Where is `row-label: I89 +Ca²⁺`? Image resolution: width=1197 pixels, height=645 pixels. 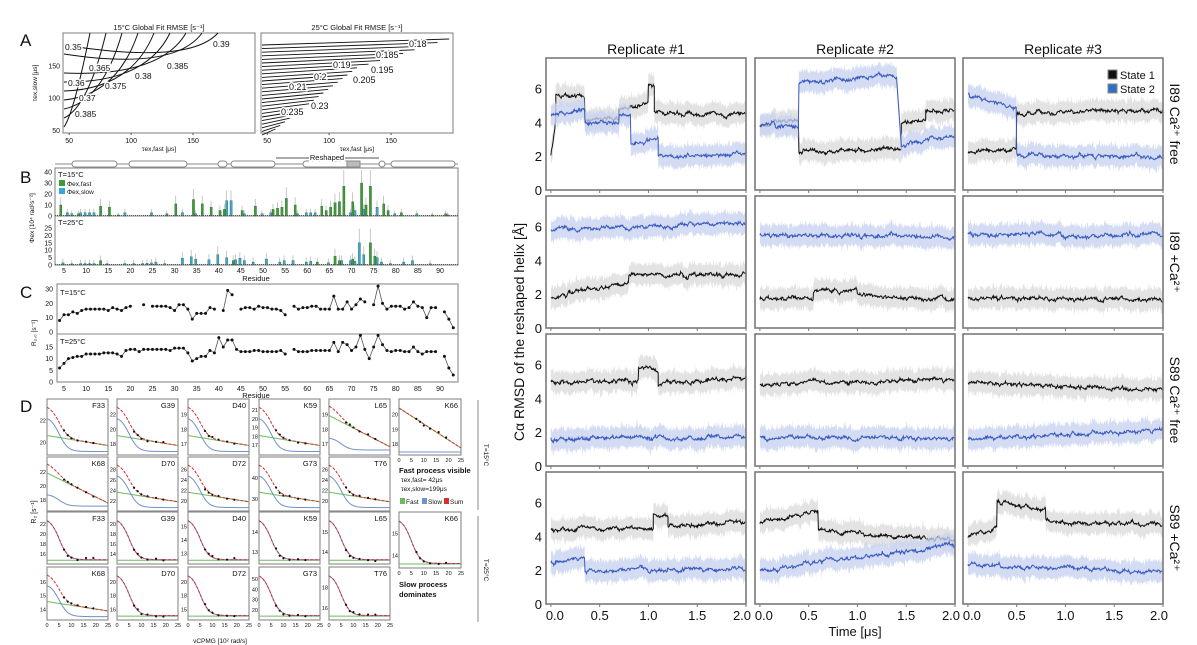 row-label: I89 +Ca²⁺ is located at coordinates (1175, 261).